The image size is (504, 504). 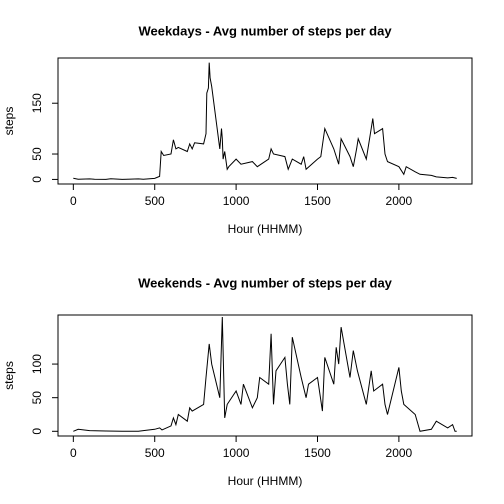 What do you see at coordinates (37, 103) in the screenshot?
I see `y-tick-label: 150` at bounding box center [37, 103].